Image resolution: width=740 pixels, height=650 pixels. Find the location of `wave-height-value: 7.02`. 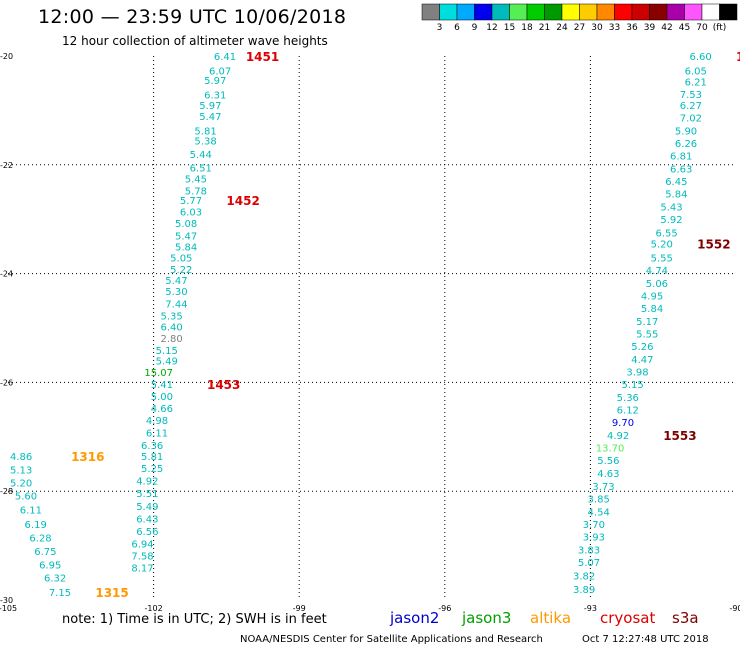

wave-height-value: 7.02 is located at coordinates (691, 118).